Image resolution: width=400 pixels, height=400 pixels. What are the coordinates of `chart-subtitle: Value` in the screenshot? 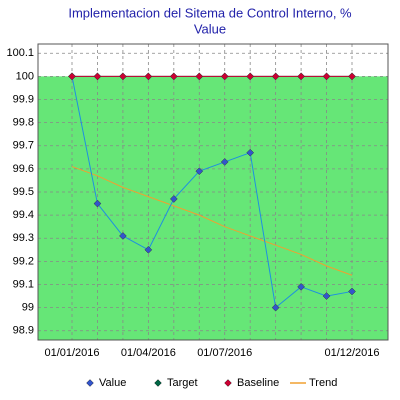 It's located at (210, 28).